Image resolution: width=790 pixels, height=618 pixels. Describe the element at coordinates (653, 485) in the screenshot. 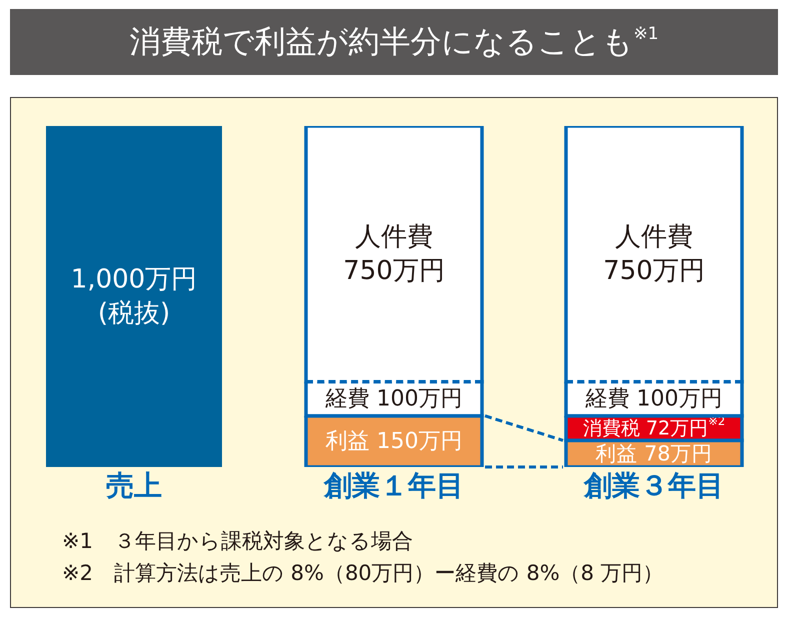

I see `x-tick-label: 創業３年目` at that location.